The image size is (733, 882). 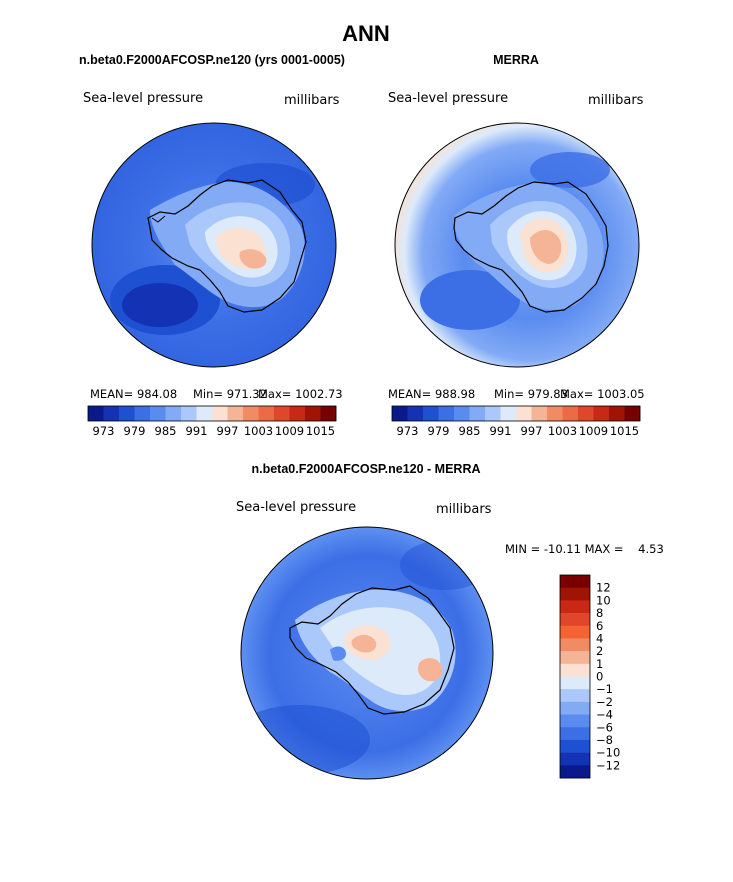 What do you see at coordinates (599, 651) in the screenshot?
I see `colorbar-tick-label: 2` at bounding box center [599, 651].